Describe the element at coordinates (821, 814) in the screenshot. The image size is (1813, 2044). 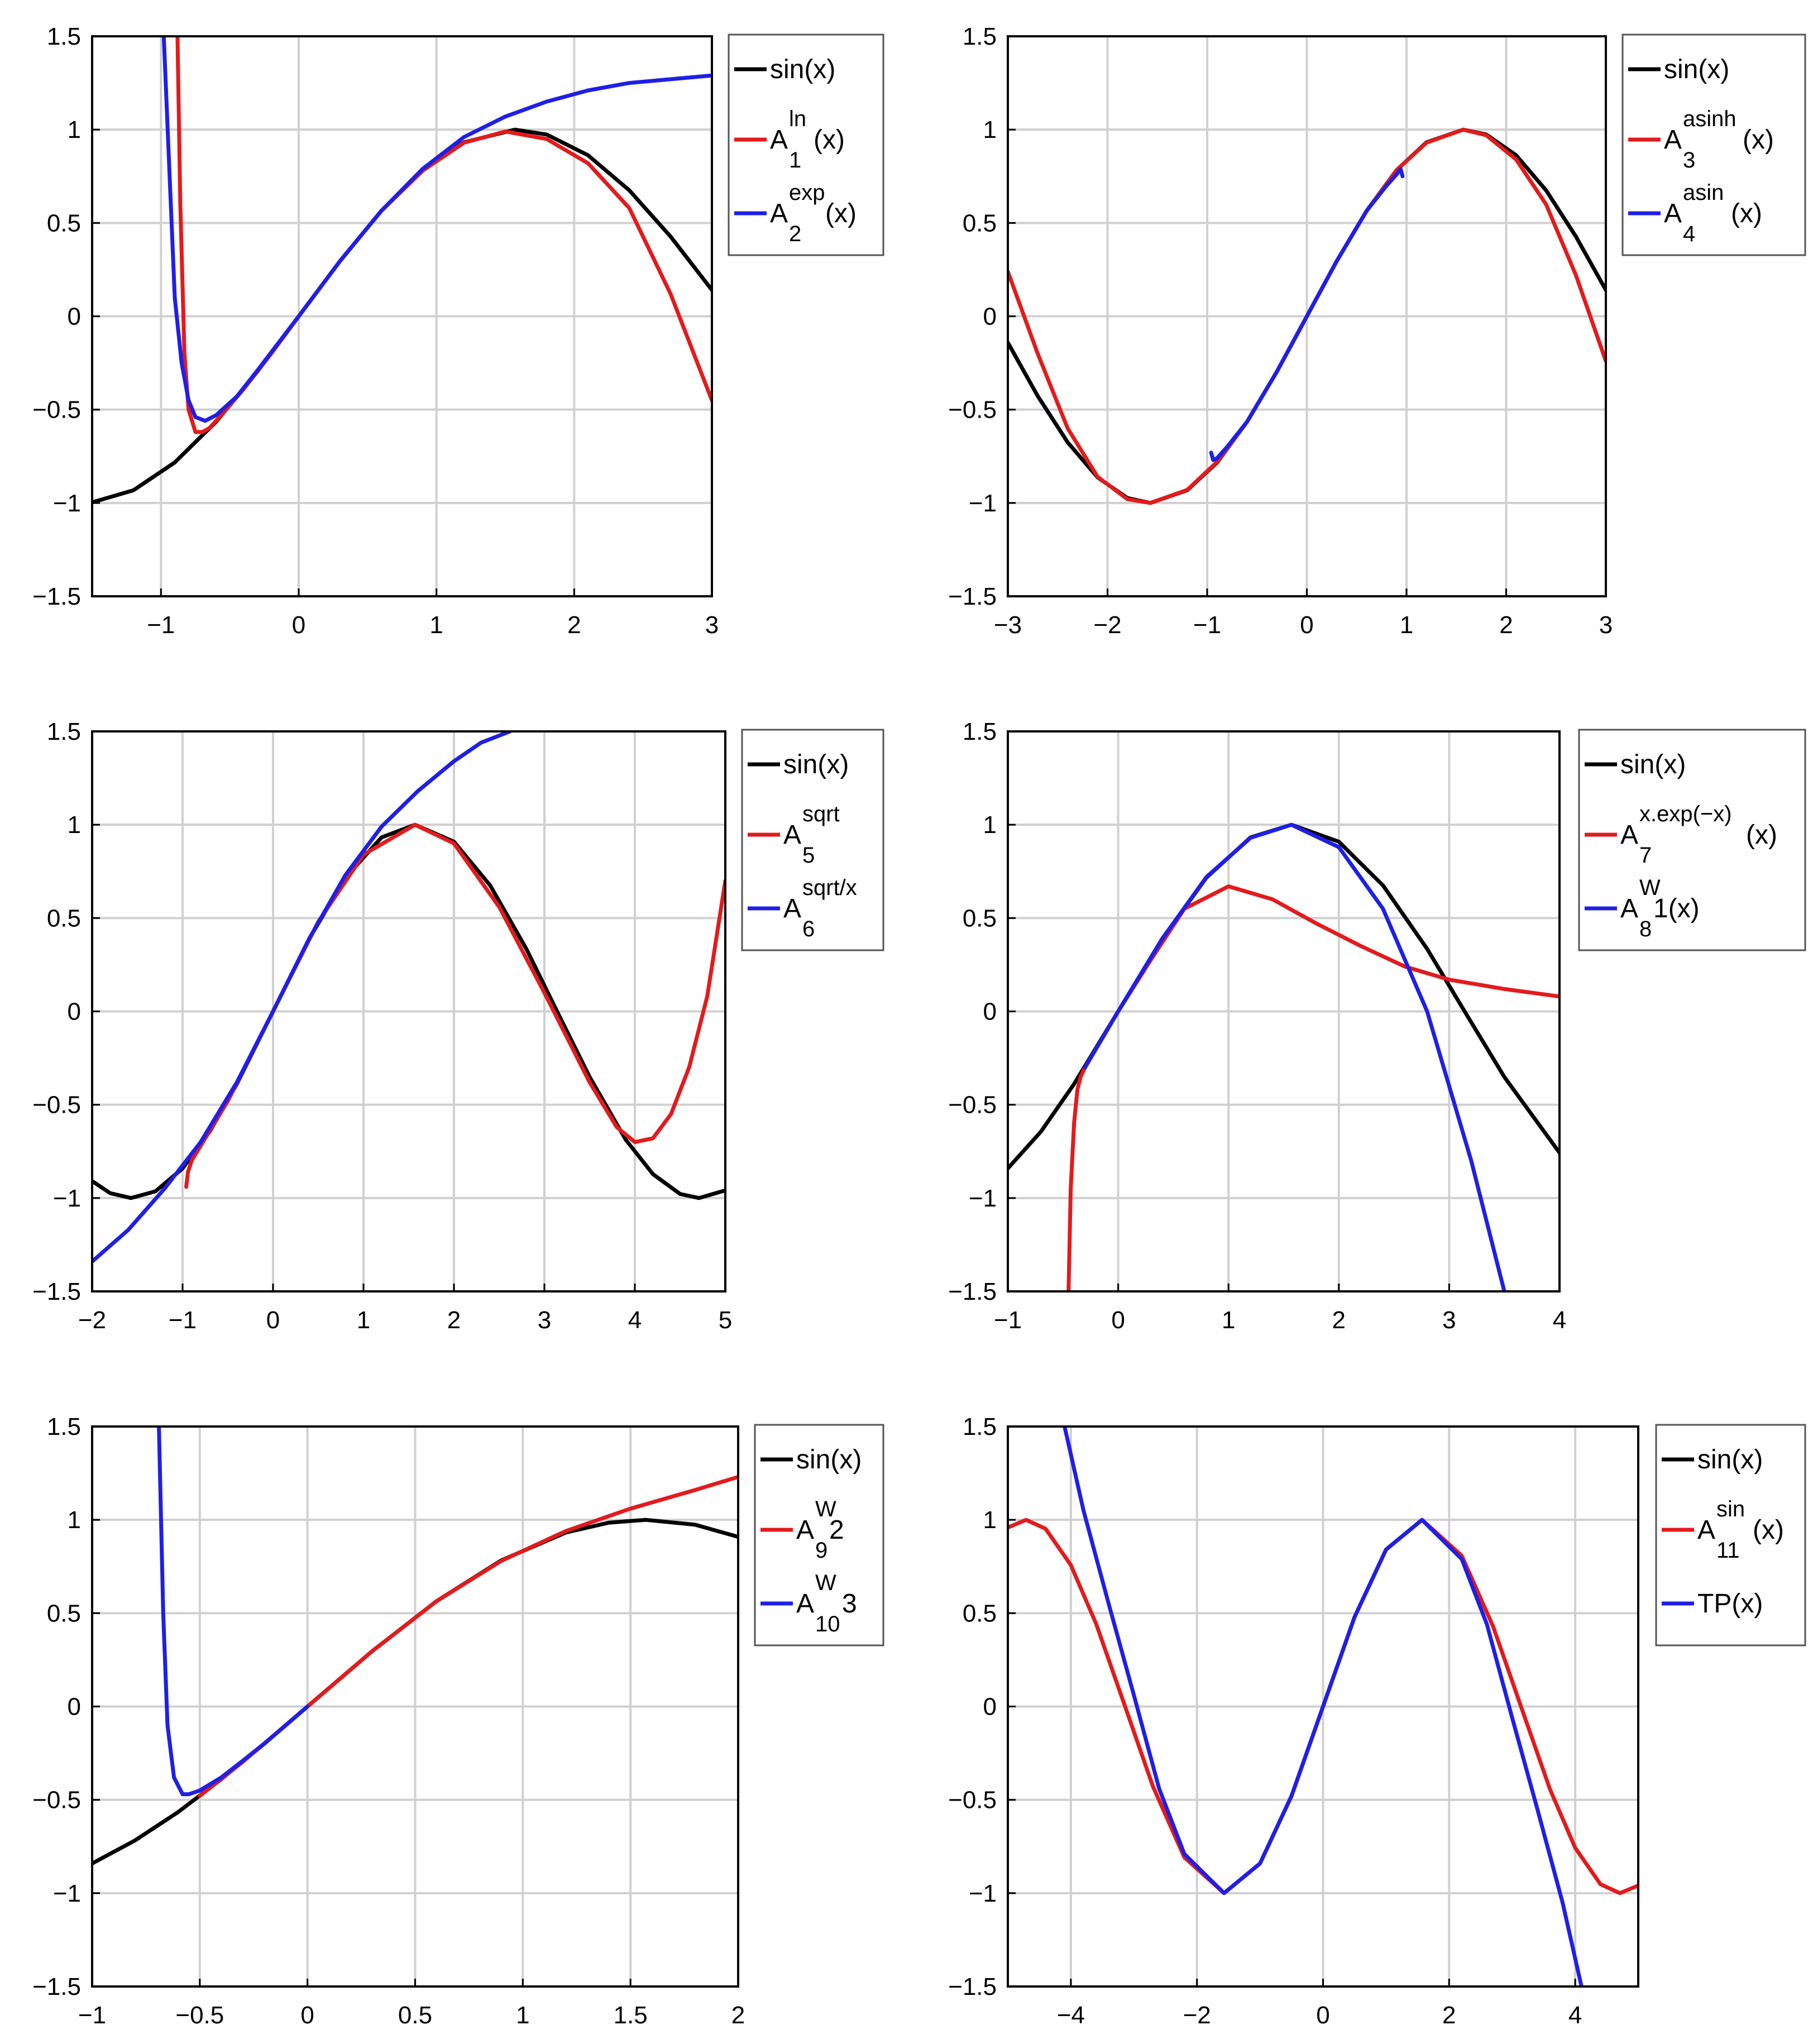
I see `legend-superscript: sqrt` at that location.